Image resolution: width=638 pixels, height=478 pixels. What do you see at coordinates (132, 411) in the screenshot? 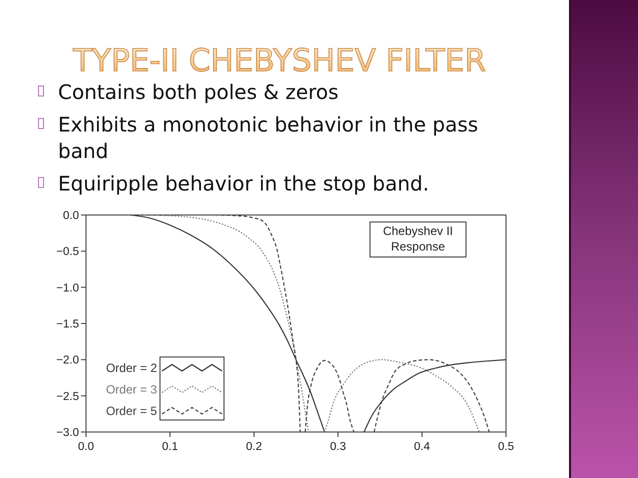
I see `legend-label: Order = 5` at bounding box center [132, 411].